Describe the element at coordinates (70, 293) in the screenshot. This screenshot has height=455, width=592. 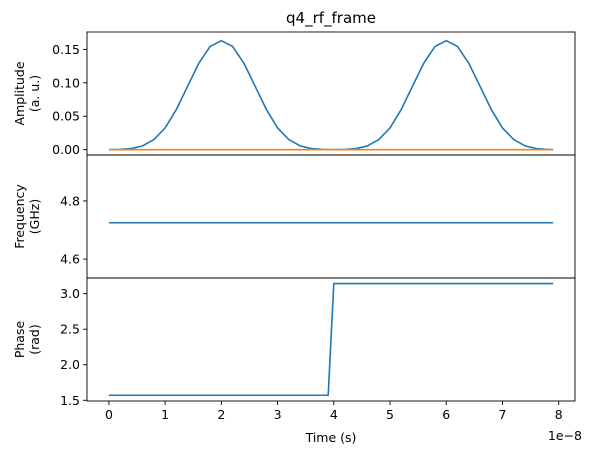
I see `phase-y-tick-label-3: 3.0` at that location.